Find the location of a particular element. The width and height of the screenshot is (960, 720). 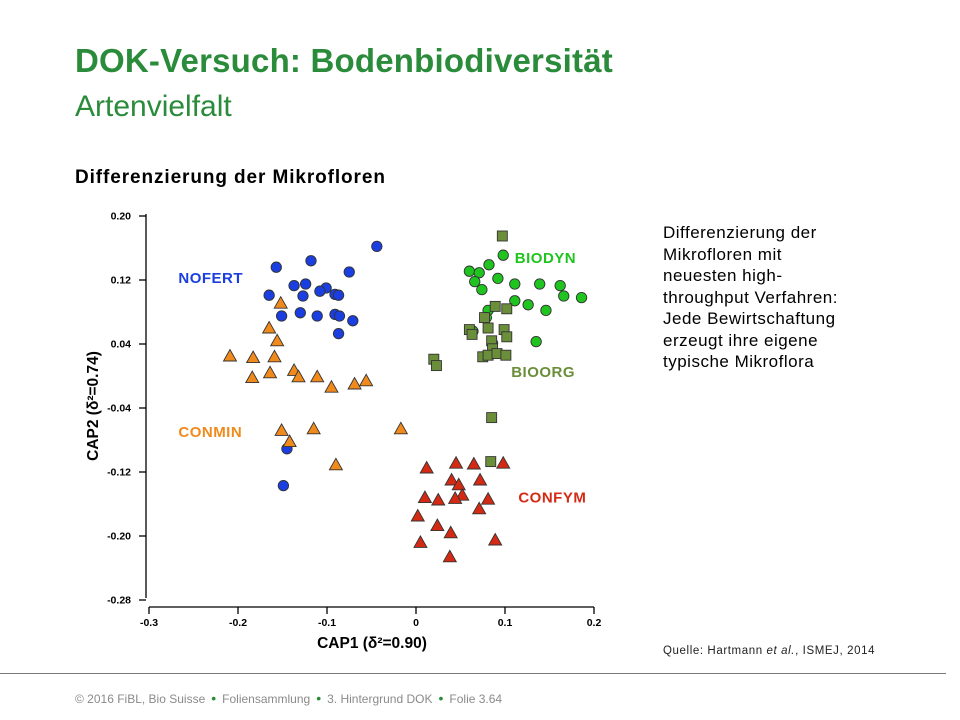

footer-divider is located at coordinates (473, 673).